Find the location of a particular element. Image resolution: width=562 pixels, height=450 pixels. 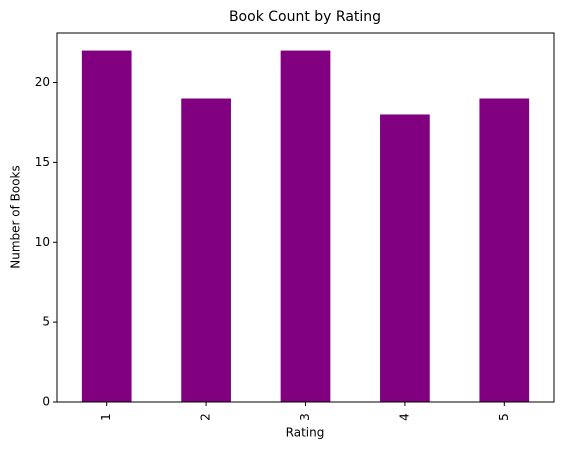

x-tick-label: 2 is located at coordinates (206, 417).